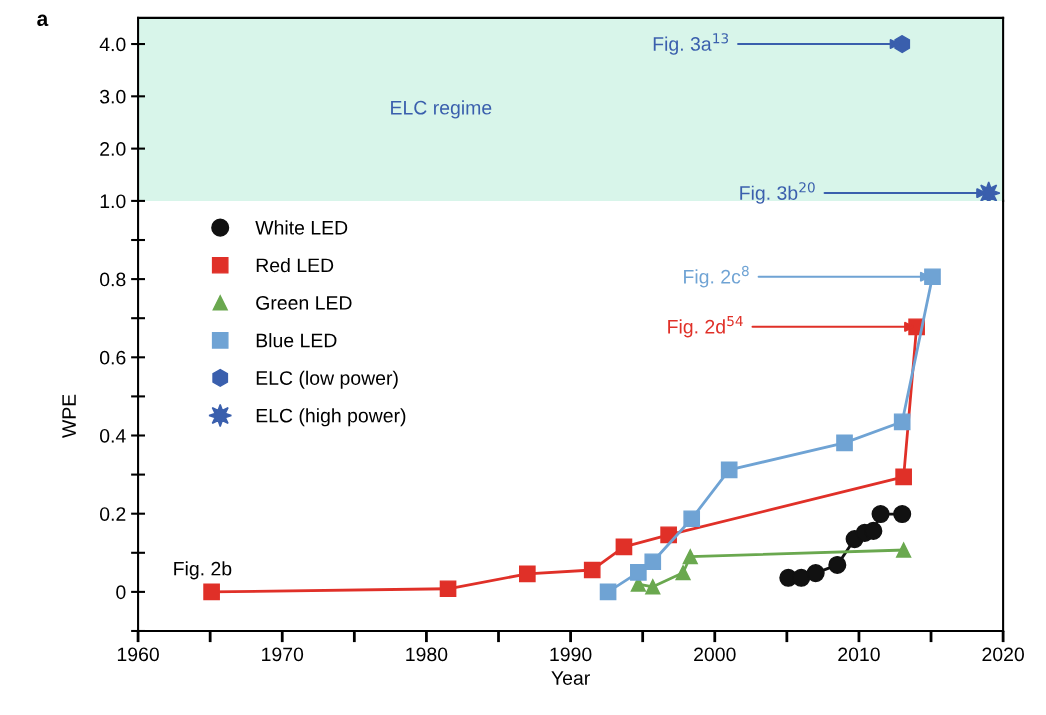 This screenshot has width=1046, height=715. What do you see at coordinates (113, 149) in the screenshot?
I see `y-tick-label: 2.0` at bounding box center [113, 149].